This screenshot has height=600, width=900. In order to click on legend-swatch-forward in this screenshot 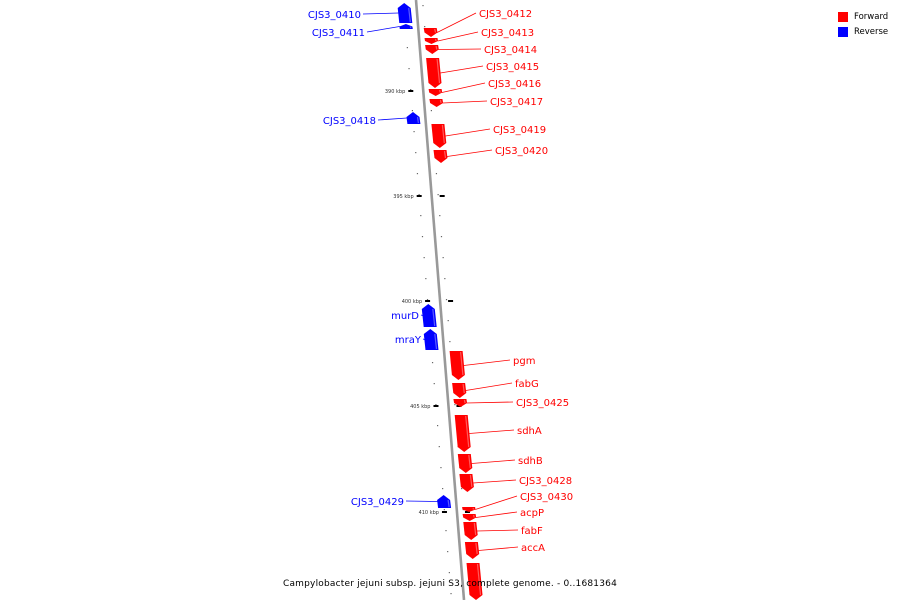, I will do `click(843, 16)`.